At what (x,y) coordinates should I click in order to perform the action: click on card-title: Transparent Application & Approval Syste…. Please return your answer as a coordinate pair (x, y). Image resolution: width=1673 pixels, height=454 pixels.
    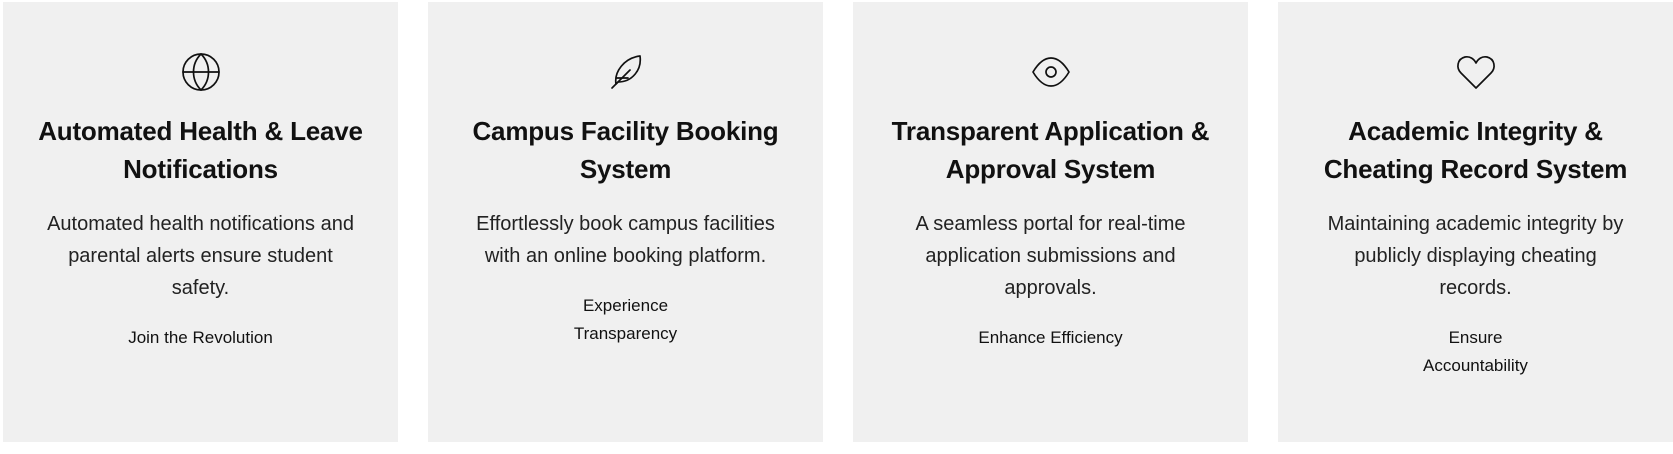
    Looking at the image, I should click on (1050, 150).